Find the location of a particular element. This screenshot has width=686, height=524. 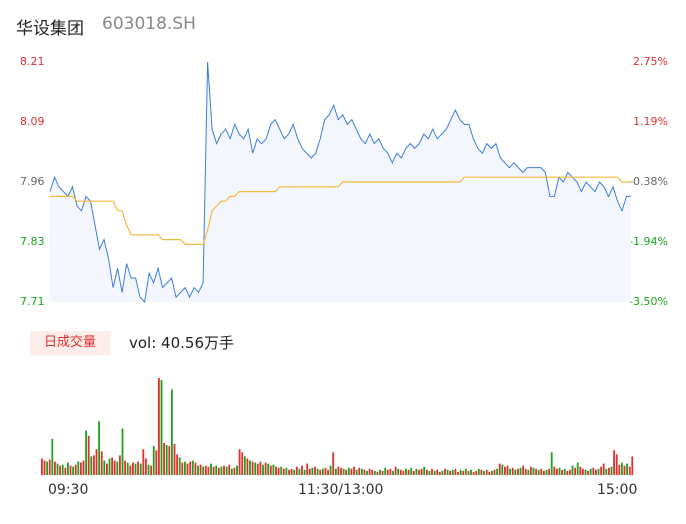

volume-readout: vol: 40.56万手 is located at coordinates (181, 343).